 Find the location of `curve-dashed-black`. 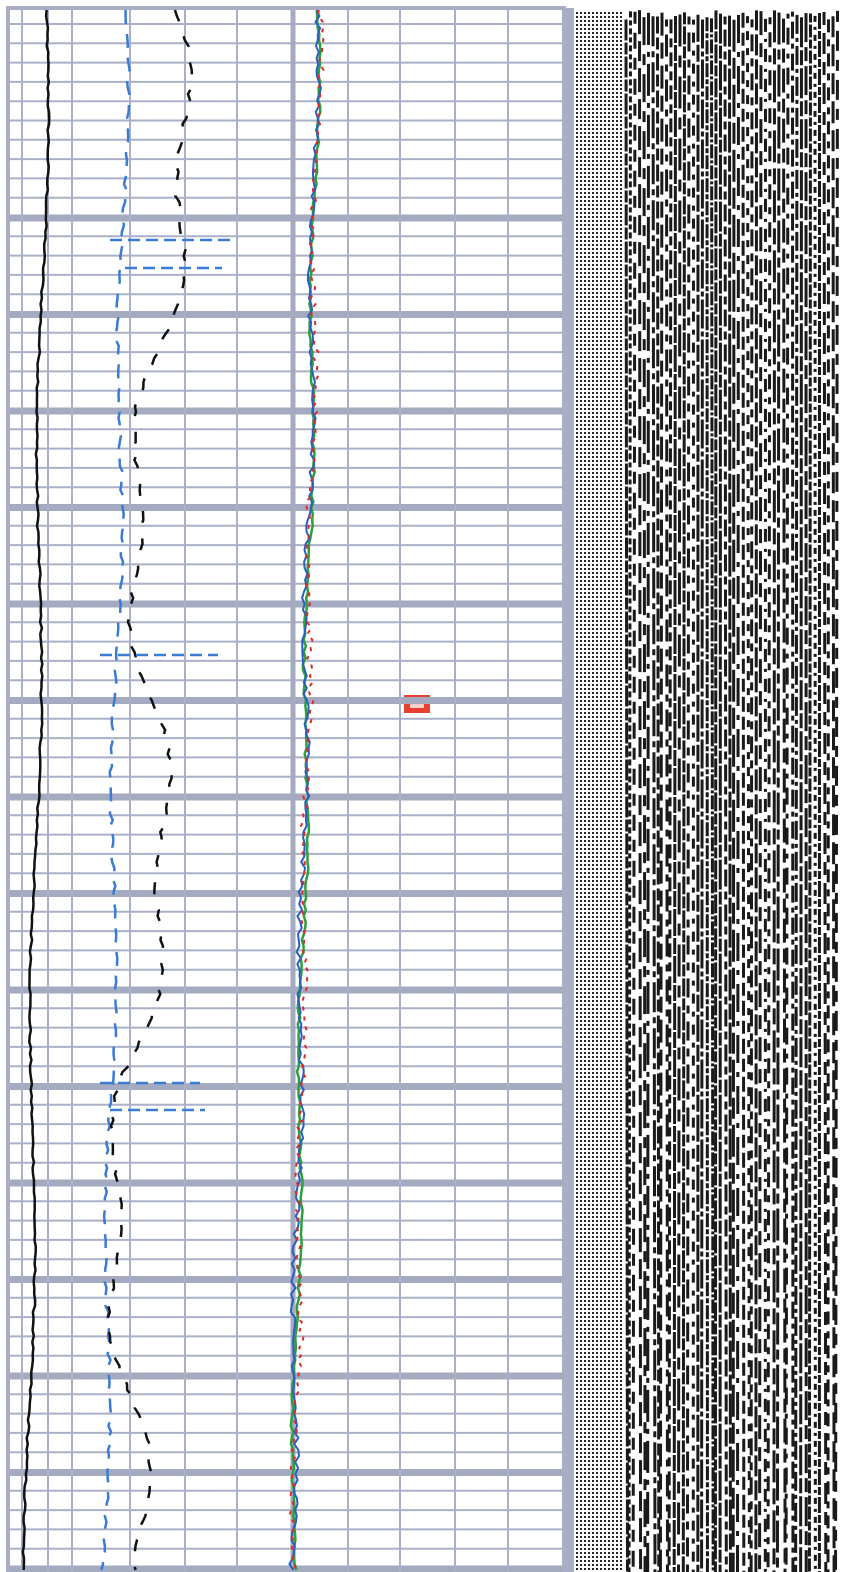

curve-dashed-black is located at coordinates (150, 790).